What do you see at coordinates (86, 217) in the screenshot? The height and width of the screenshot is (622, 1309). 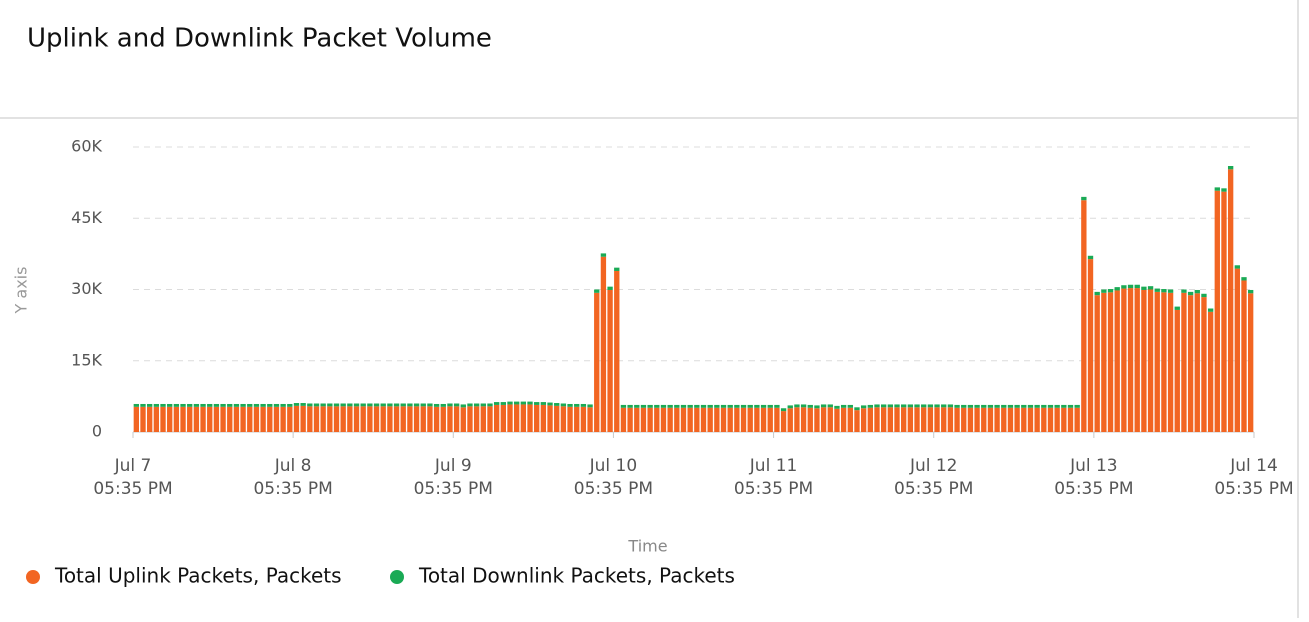 I see `y-tick-label: 45K` at bounding box center [86, 217].